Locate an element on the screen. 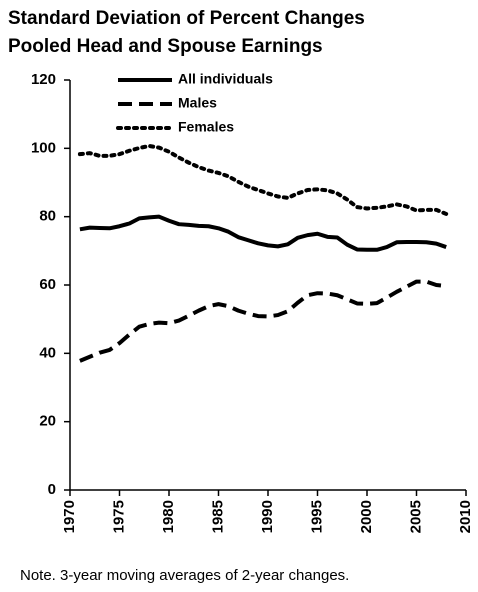 This screenshot has height=592, width=478. y-tick-label: 80 is located at coordinates (47, 216).